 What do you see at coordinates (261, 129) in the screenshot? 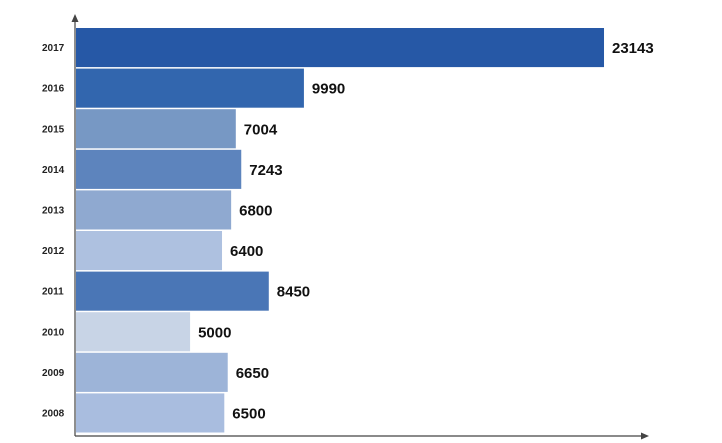
I see `data-label: 7004` at bounding box center [261, 129].